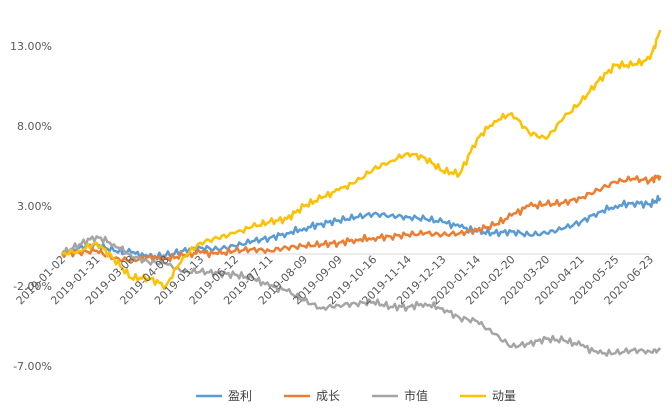 The height and width of the screenshot is (411, 672). I want to click on legend-label: 动量, so click(504, 396).